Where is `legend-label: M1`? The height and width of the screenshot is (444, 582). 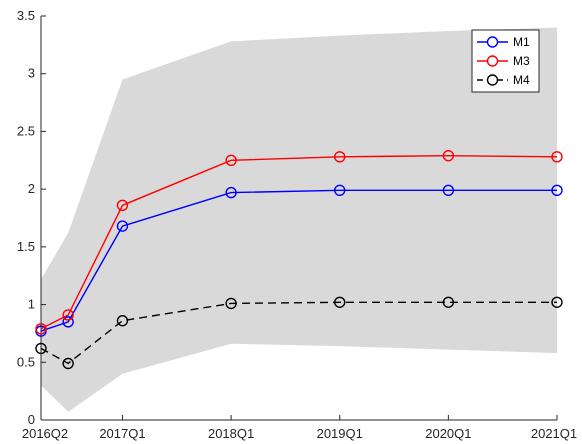
legend-label: M1 is located at coordinates (521, 42).